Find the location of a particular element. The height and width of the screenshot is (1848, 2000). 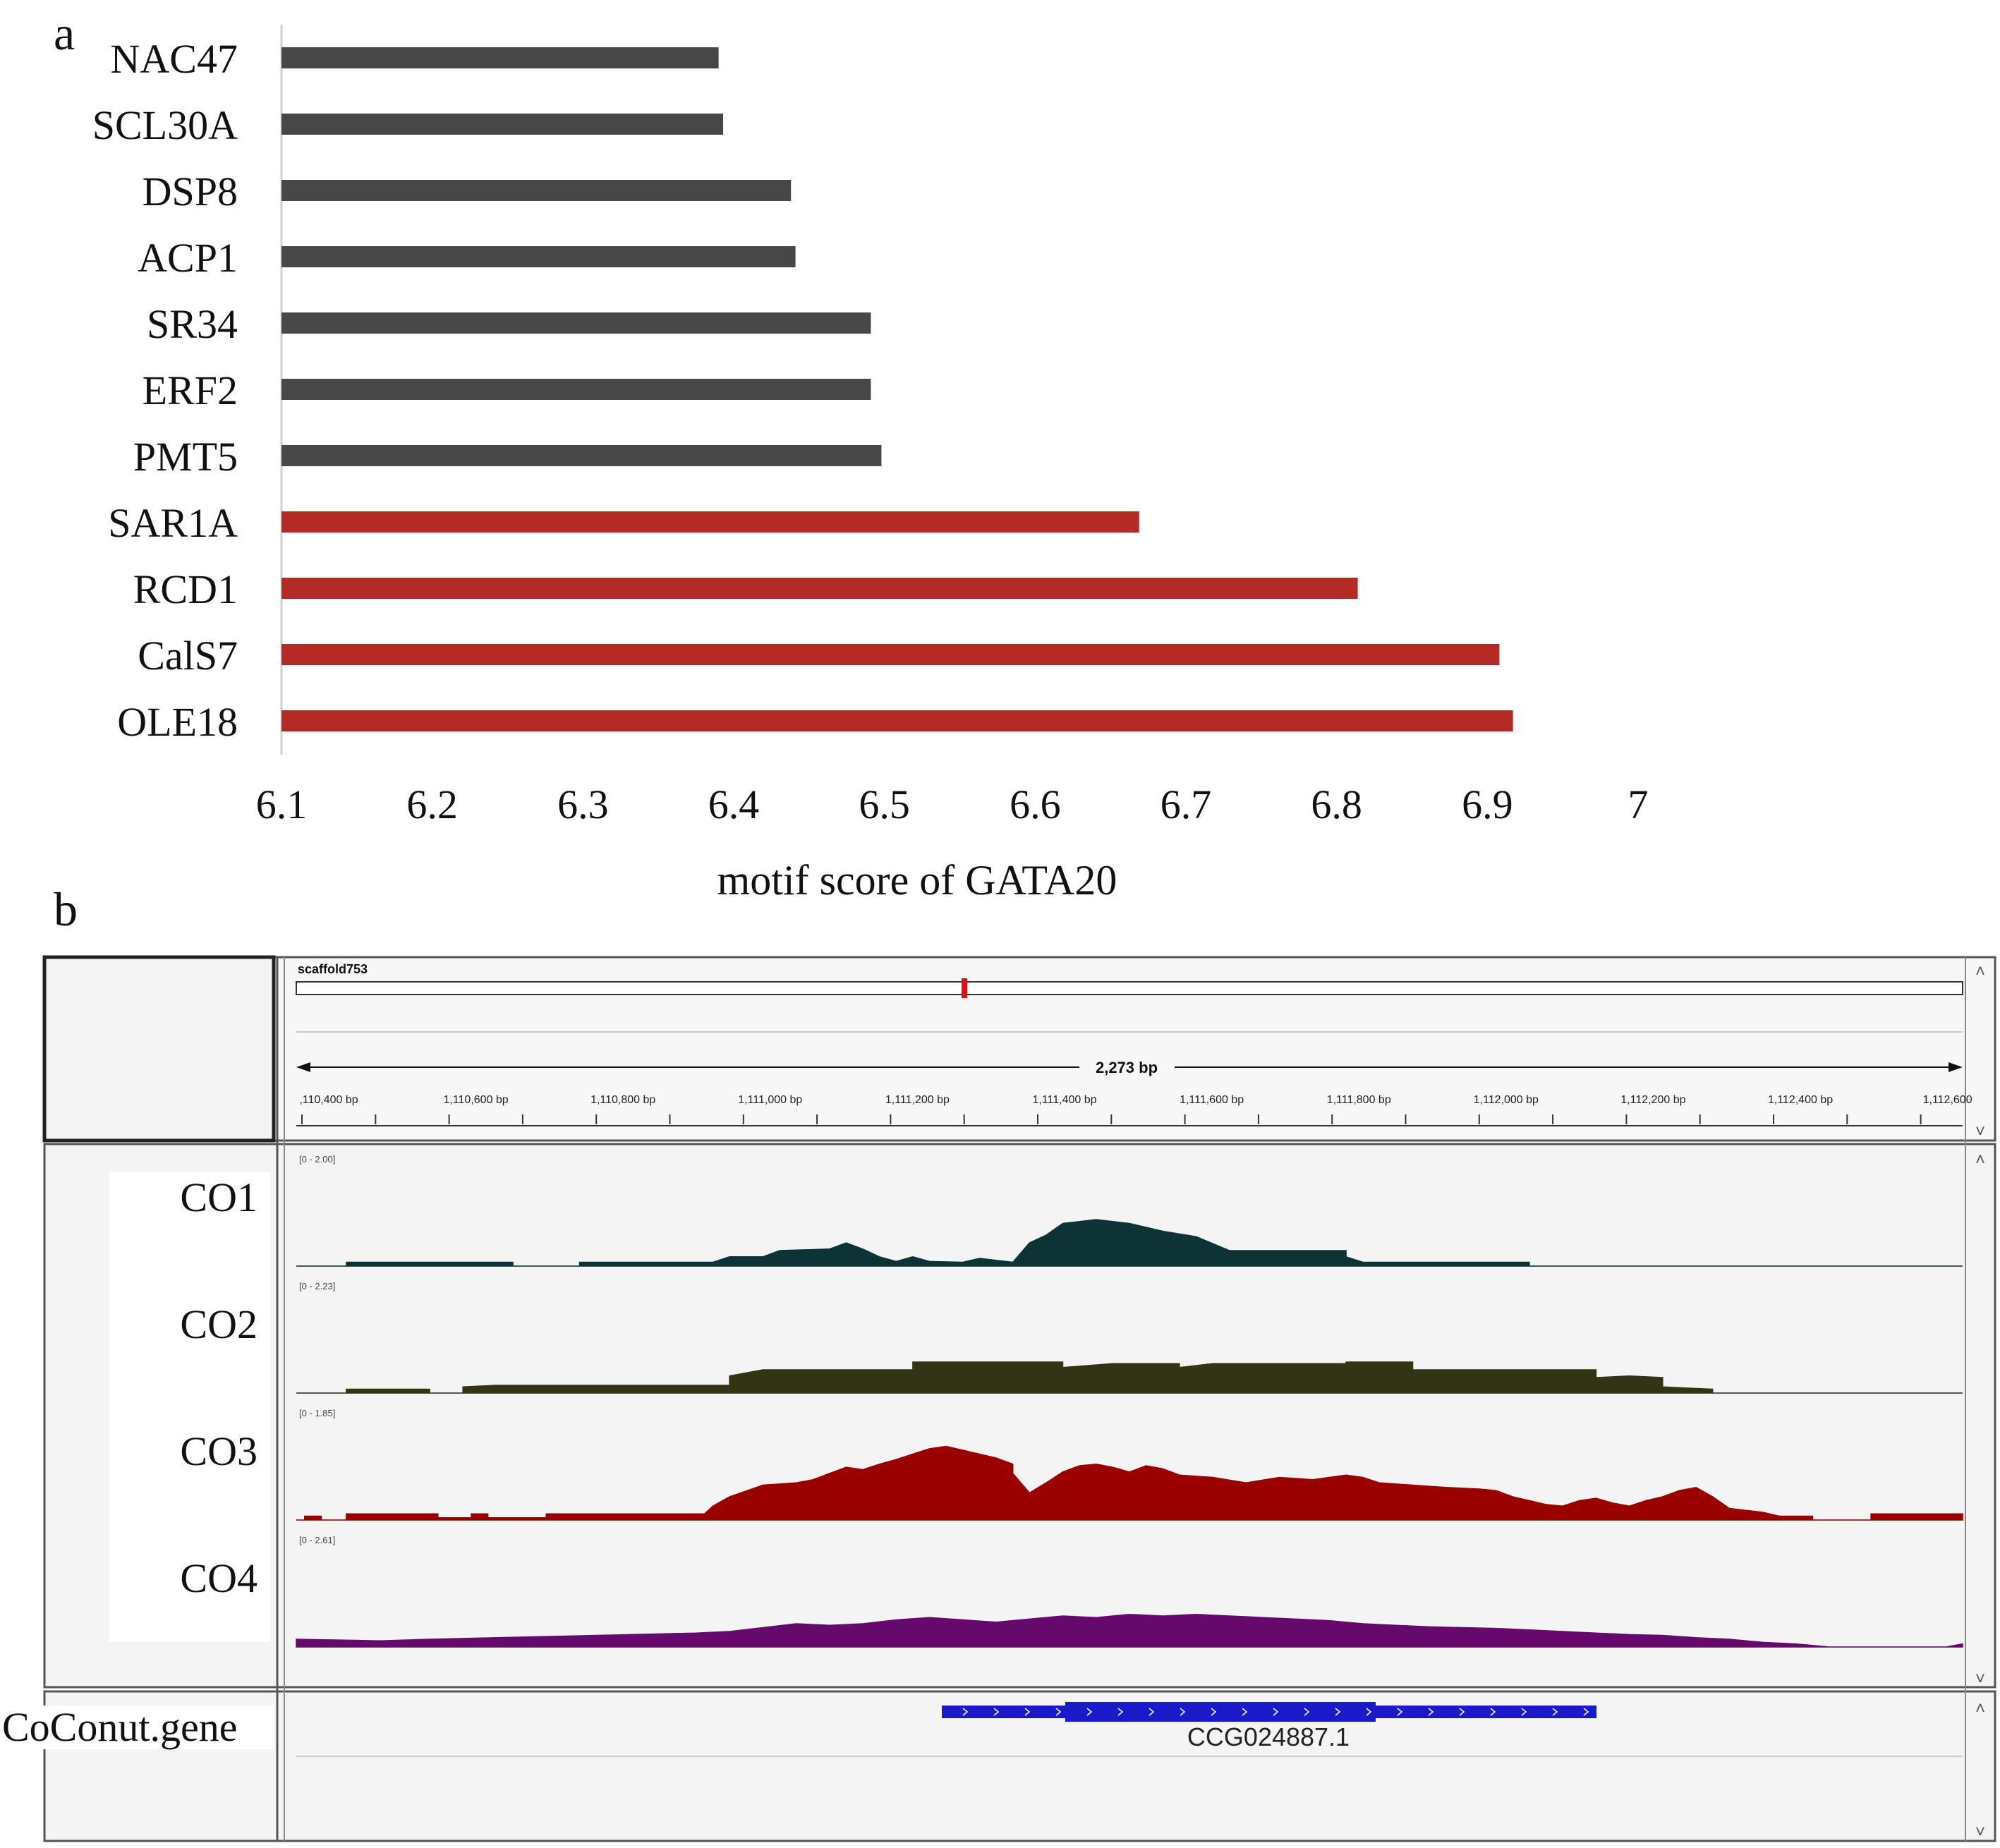

ruler-tick-label: 1,112,000 bp is located at coordinates (1506, 1100).